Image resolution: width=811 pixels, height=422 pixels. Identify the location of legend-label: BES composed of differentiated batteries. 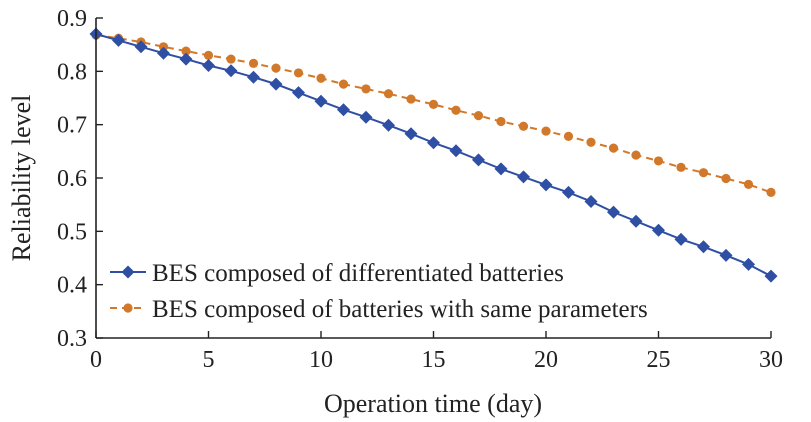
(358, 273).